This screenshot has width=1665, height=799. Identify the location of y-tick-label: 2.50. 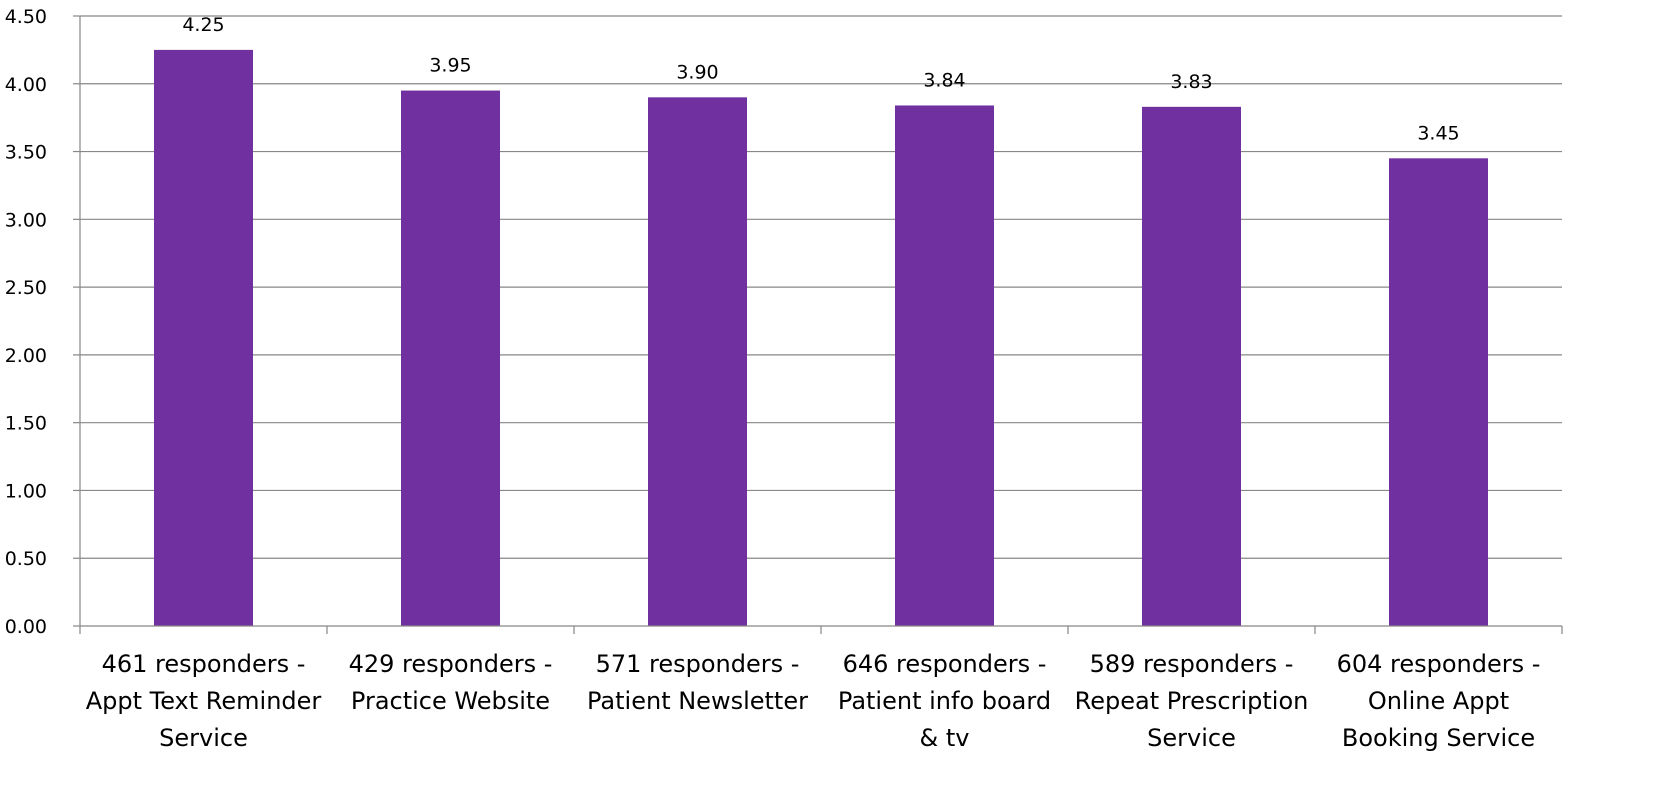
(26, 288).